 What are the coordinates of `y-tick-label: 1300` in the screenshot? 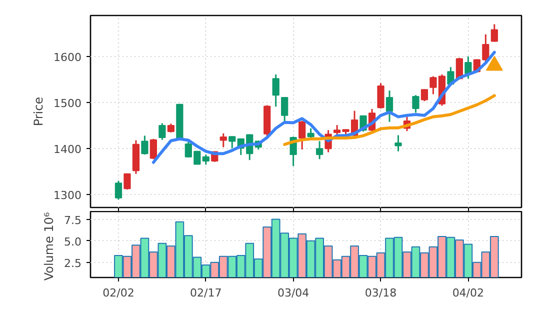 It's located at (68, 195).